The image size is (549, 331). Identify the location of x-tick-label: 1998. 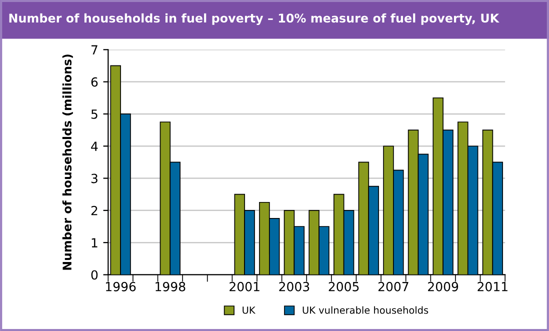
(171, 287).